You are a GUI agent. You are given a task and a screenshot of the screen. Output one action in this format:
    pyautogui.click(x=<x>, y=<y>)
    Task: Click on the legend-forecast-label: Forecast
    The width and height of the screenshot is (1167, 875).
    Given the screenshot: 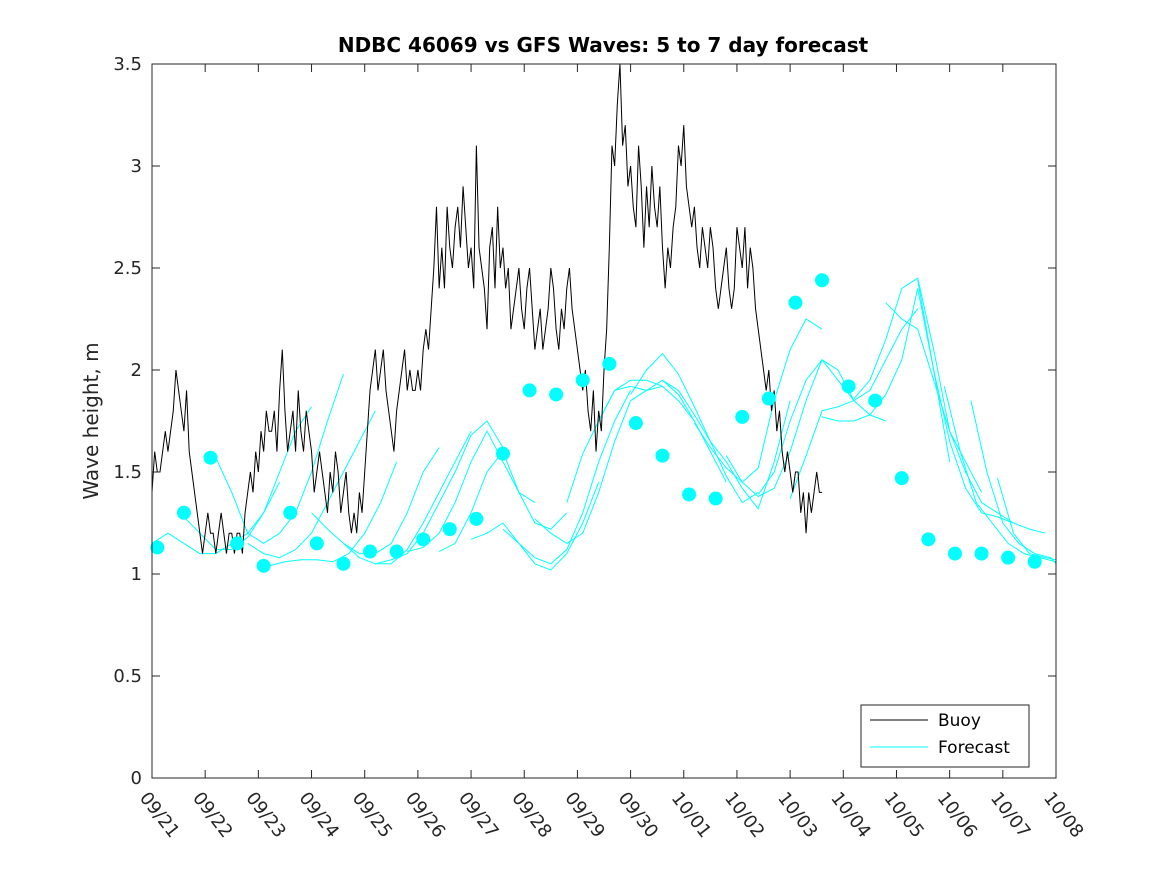 What is the action you would take?
    pyautogui.click(x=974, y=748)
    